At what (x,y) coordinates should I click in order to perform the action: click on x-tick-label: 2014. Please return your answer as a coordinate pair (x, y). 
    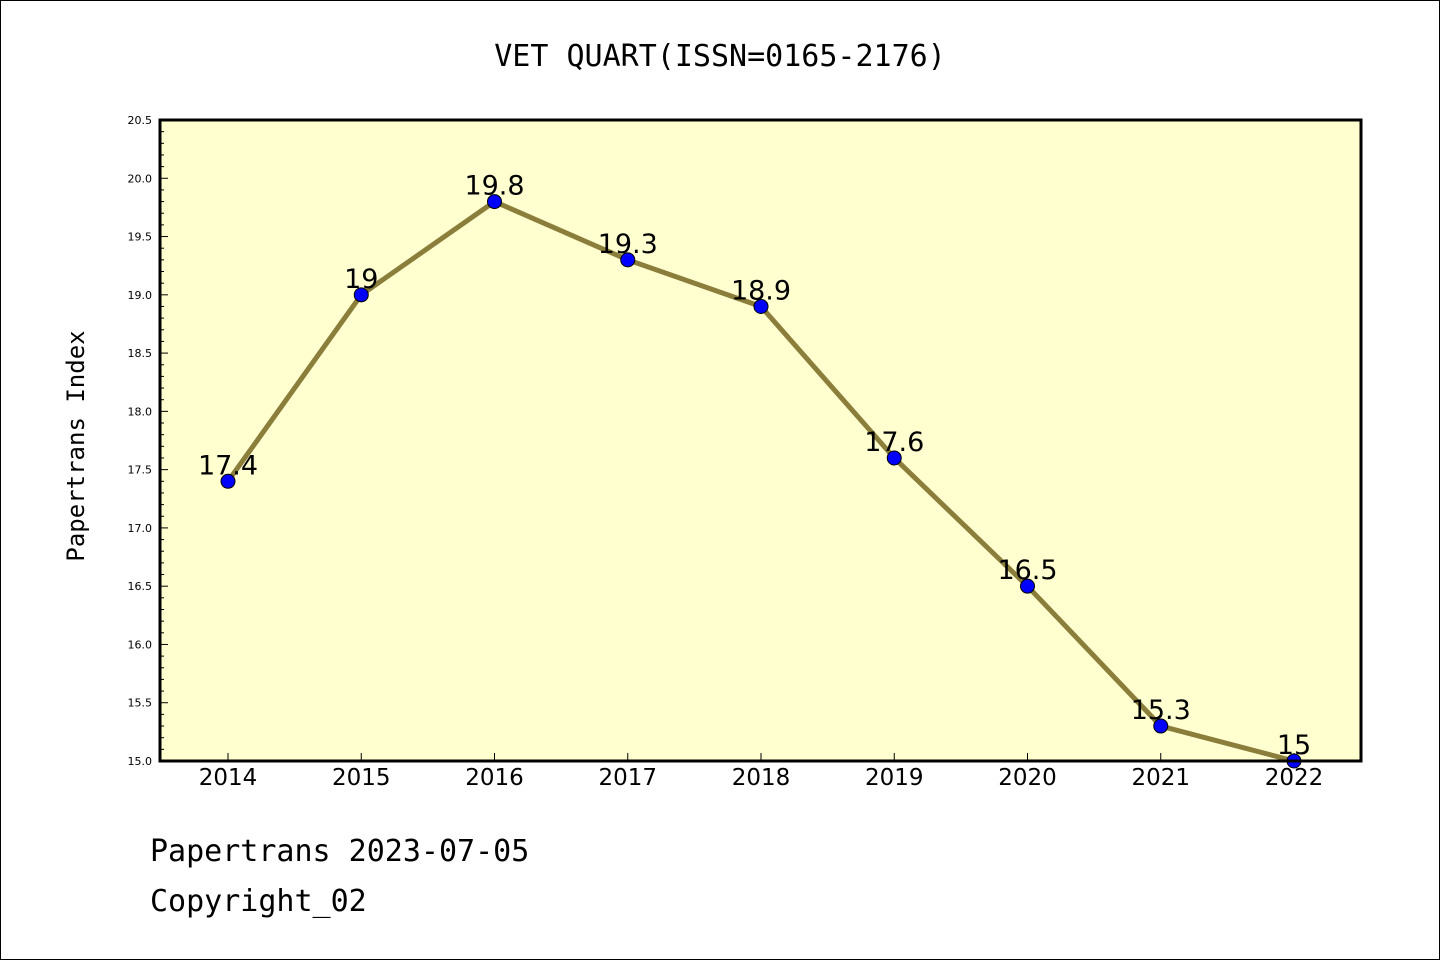
    Looking at the image, I should click on (228, 778).